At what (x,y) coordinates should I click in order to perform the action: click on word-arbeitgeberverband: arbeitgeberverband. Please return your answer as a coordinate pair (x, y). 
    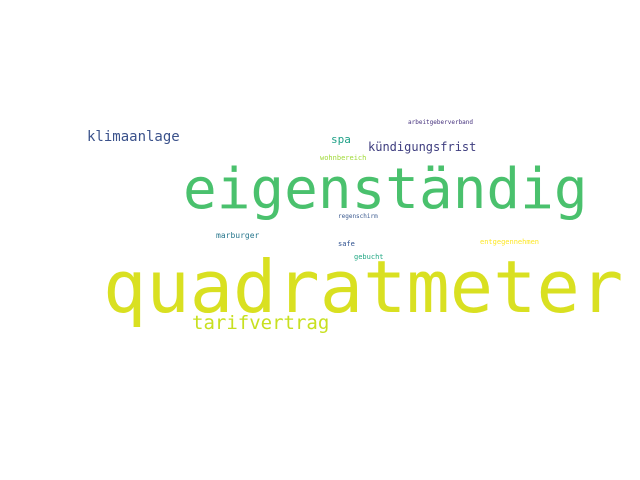
    Looking at the image, I should click on (441, 122).